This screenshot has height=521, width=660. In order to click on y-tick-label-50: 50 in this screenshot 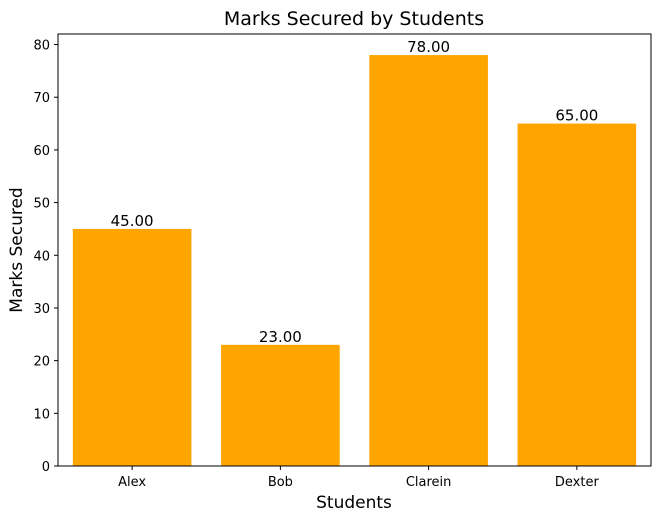, I will do `click(41, 204)`.